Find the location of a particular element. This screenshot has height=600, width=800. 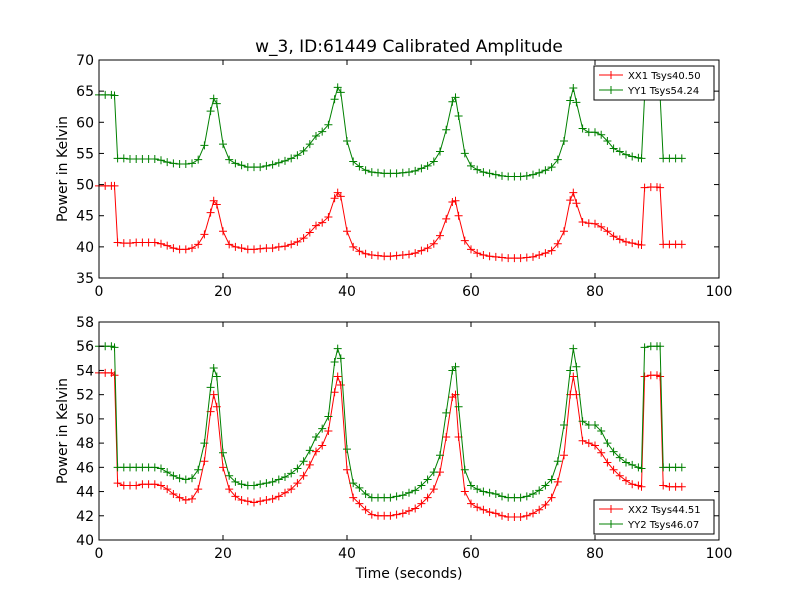

bottom-x-tick-label: 100 is located at coordinates (719, 554).